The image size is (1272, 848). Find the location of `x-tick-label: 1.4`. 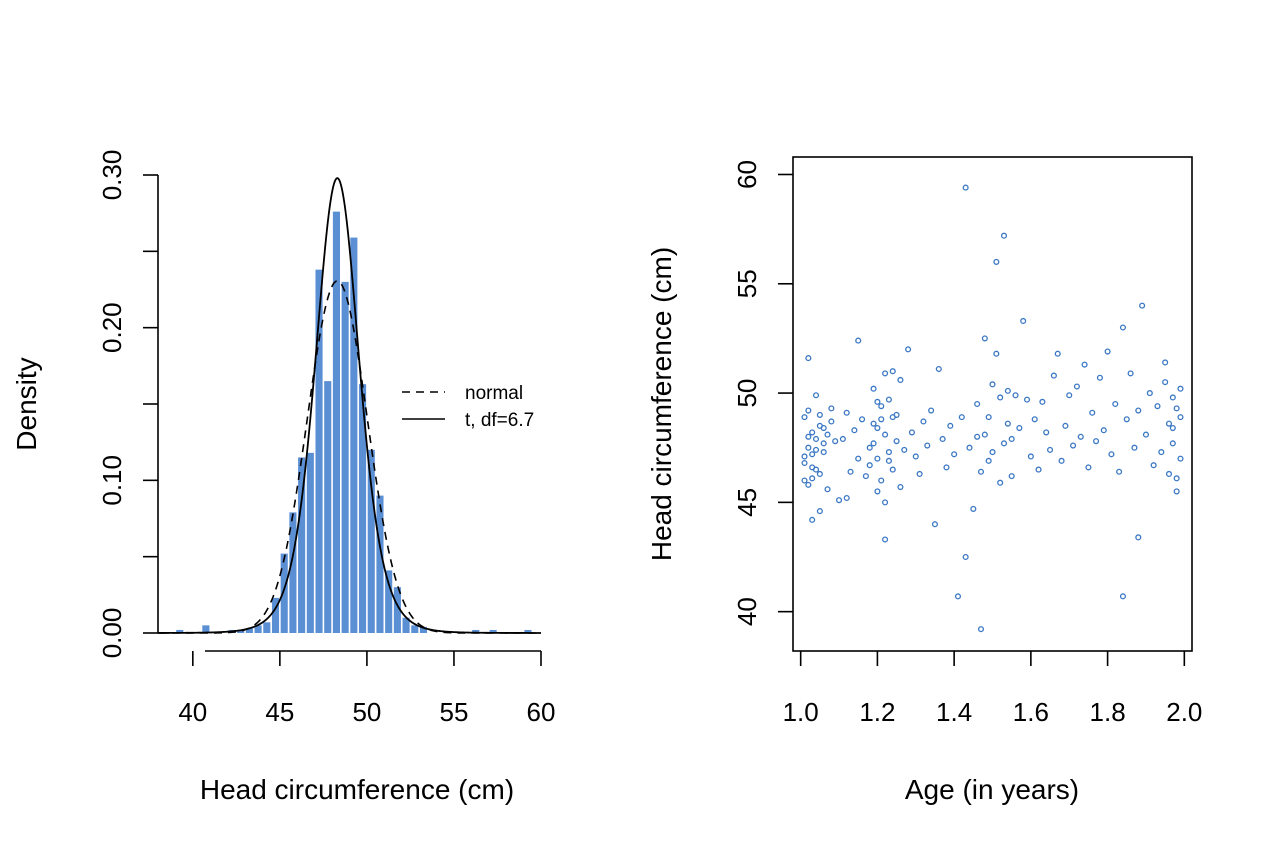

x-tick-label: 1.4 is located at coordinates (954, 712).